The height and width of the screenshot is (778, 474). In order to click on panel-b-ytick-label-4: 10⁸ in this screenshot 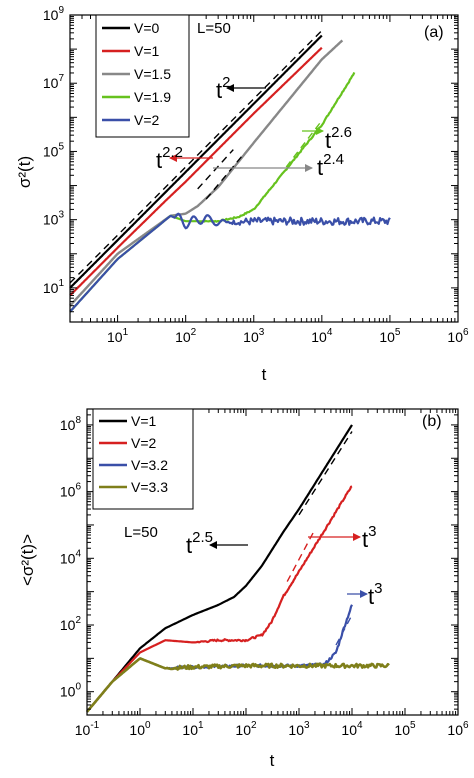, I will do `click(71, 424)`.